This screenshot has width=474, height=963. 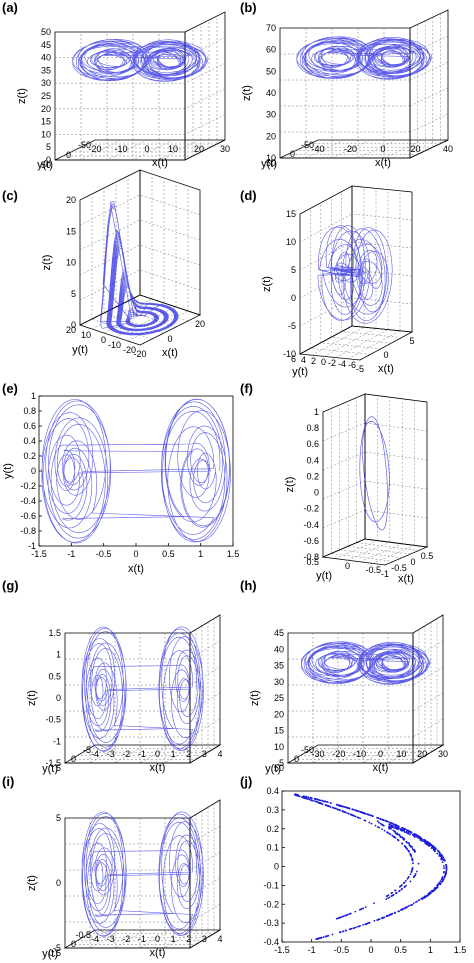 I want to click on panel-label: (f), so click(x=246, y=388).